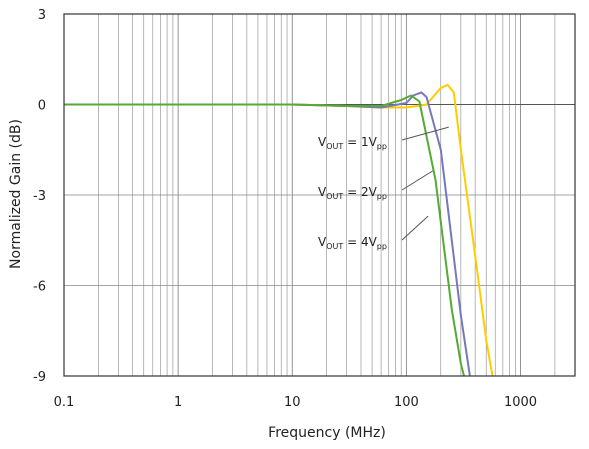 Image resolution: width=589 pixels, height=449 pixels. Describe the element at coordinates (520, 402) in the screenshot. I see `x-tick-label: 1000` at that location.